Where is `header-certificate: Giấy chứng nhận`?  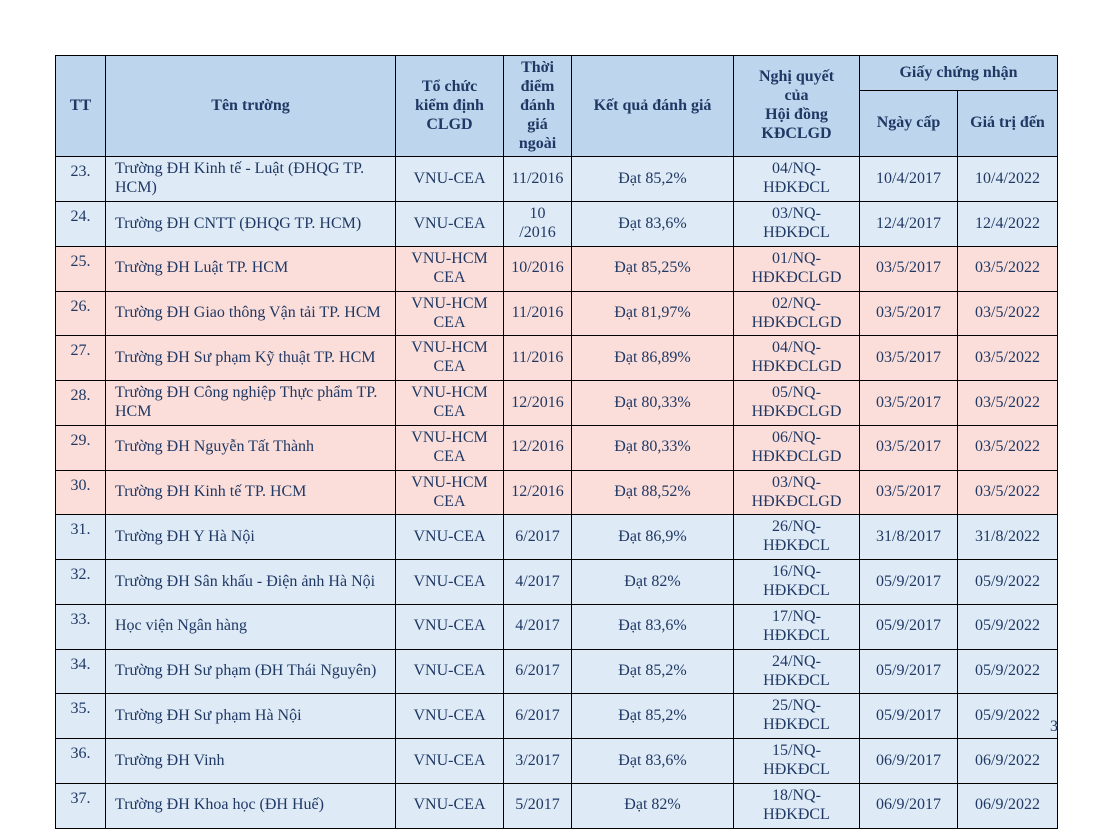
header-certificate: Giấy chứng nhận is located at coordinates (958, 73).